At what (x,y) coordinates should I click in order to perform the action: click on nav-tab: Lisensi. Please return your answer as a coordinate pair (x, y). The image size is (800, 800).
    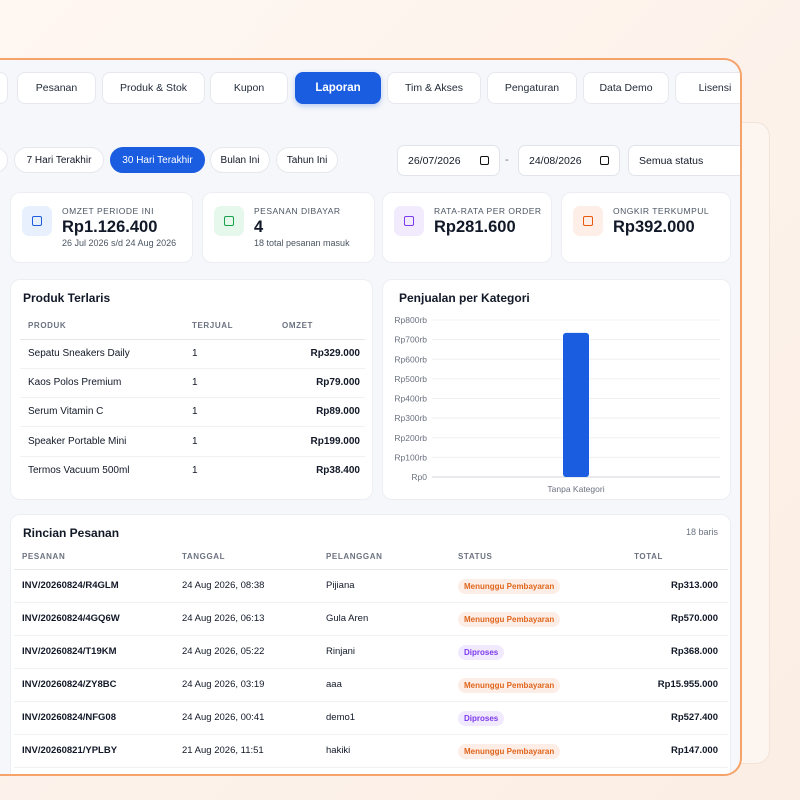
    Looking at the image, I should click on (707, 88).